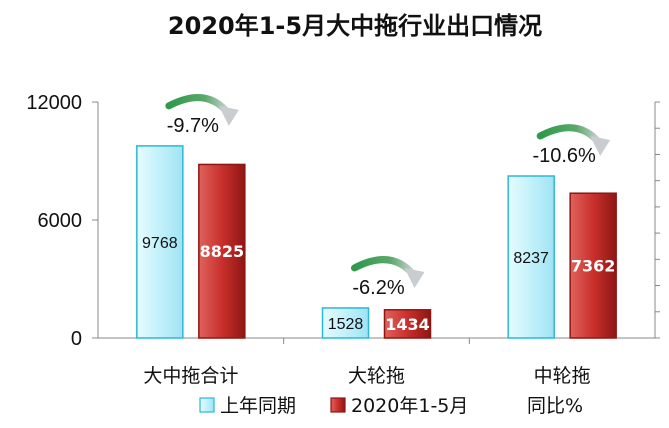 The image size is (669, 428). I want to click on x-tick-label: 大轮拖, so click(376, 376).